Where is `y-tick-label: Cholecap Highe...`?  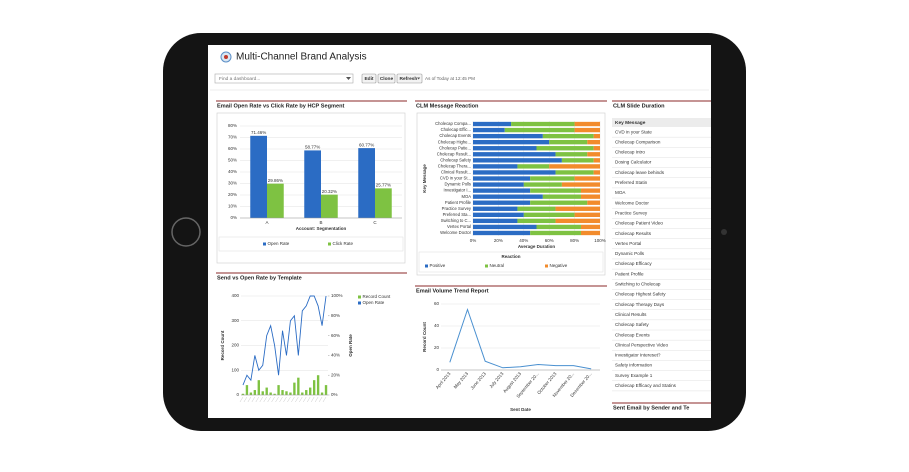
y-tick-label: Cholecap Highe... is located at coordinates (454, 141).